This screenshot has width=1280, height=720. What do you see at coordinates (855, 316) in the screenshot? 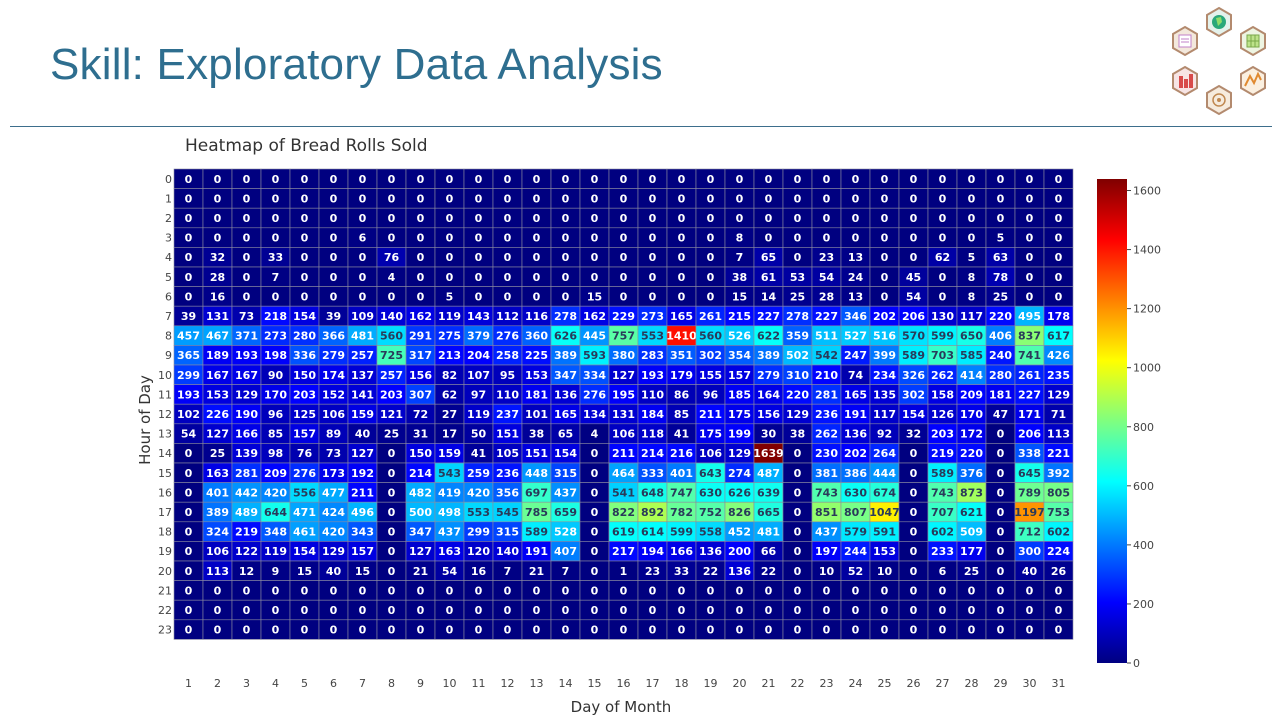
I see `cell-value-label: 346` at bounding box center [855, 316].